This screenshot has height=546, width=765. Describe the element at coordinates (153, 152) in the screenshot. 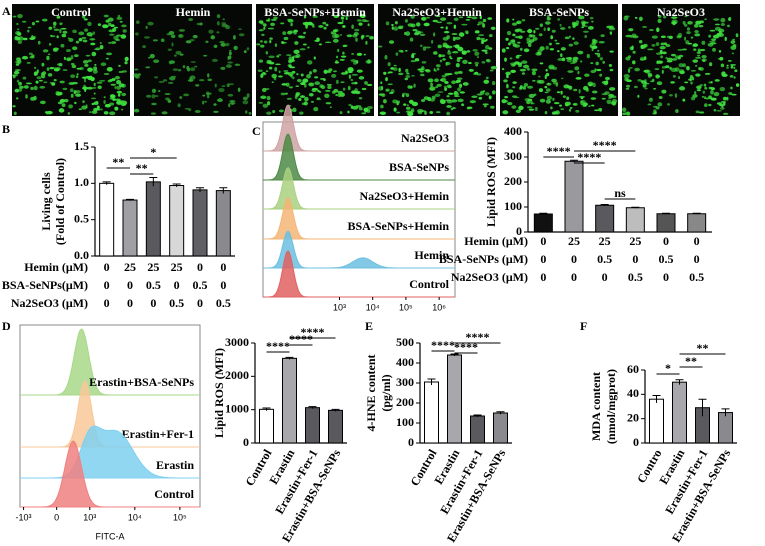

I see `significance-label: *` at that location.